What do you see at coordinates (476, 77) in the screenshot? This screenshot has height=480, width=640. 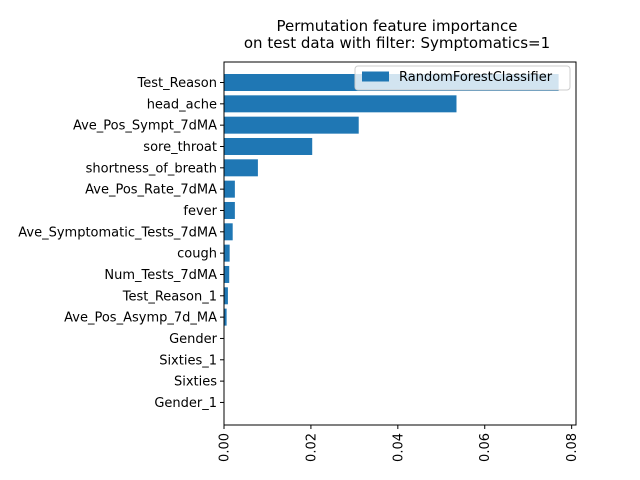 I see `legend-label: RandomForestClassifier` at bounding box center [476, 77].